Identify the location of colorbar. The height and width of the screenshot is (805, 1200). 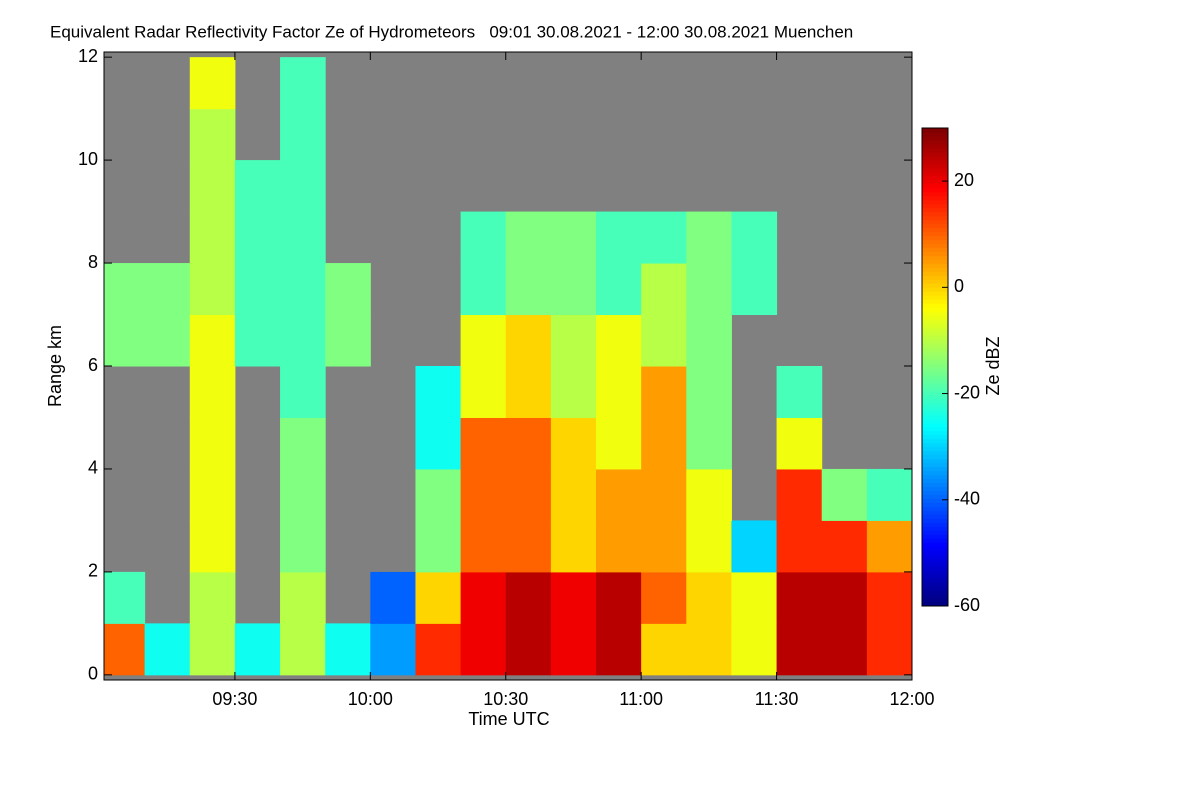
(935, 367).